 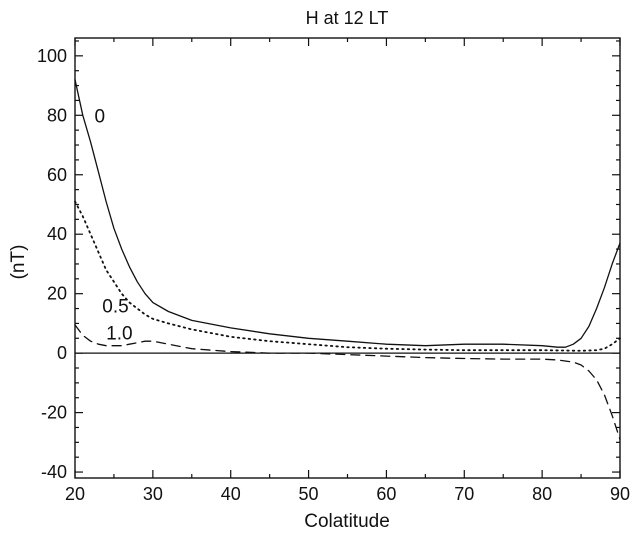 I want to click on y-tick-label: 60, so click(x=57, y=175).